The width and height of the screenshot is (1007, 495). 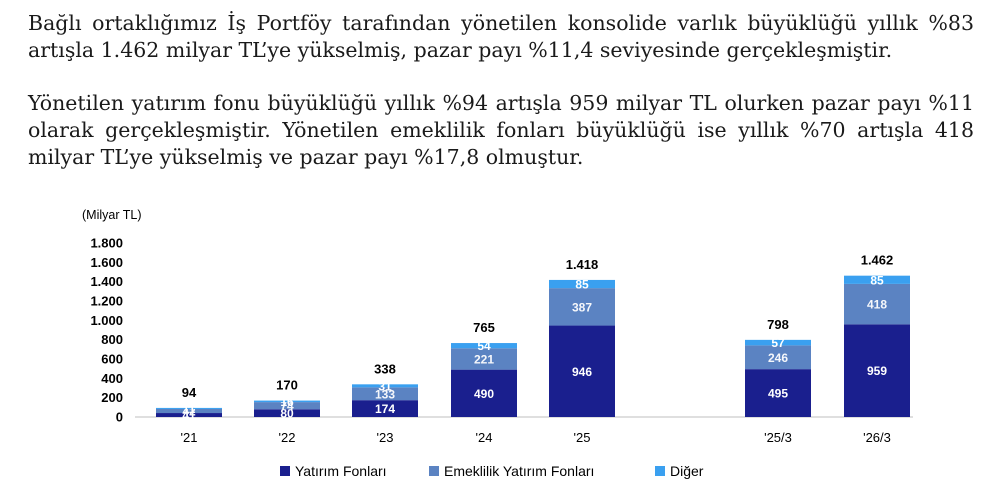 I want to click on y-tick-label: 1.600, so click(x=106, y=262).